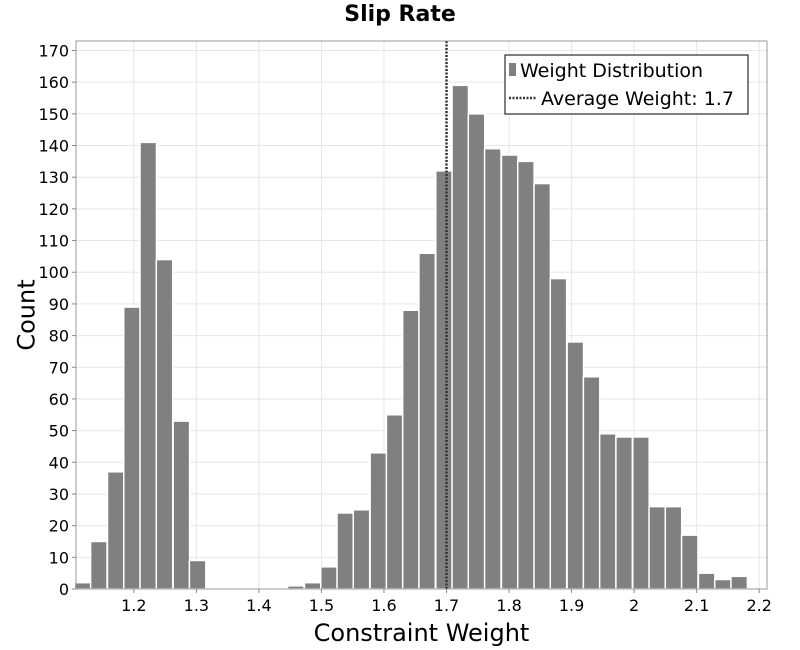  What do you see at coordinates (59, 494) in the screenshot?
I see `y-tick-label: 30` at bounding box center [59, 494].